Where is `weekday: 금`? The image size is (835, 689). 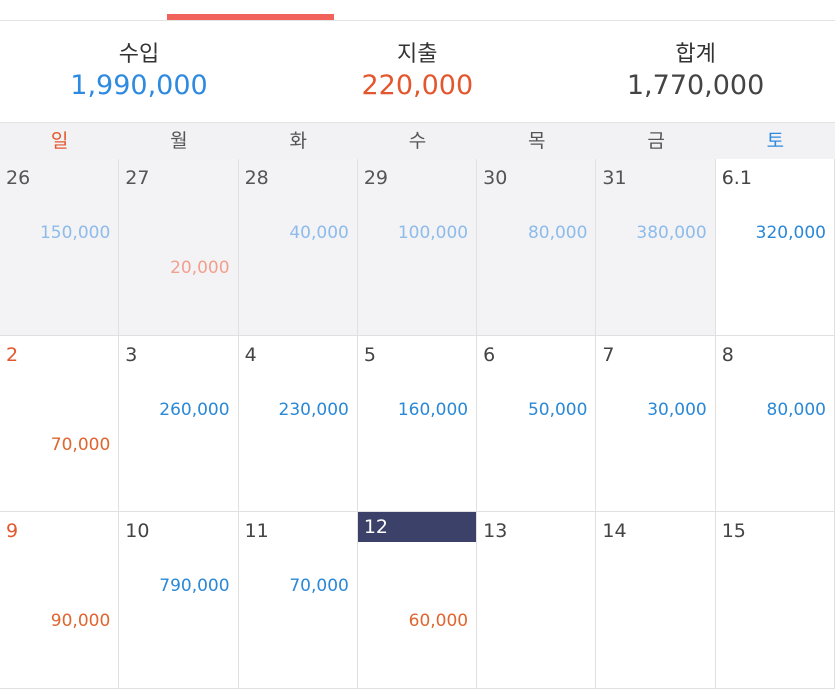
weekday: 금 is located at coordinates (656, 141).